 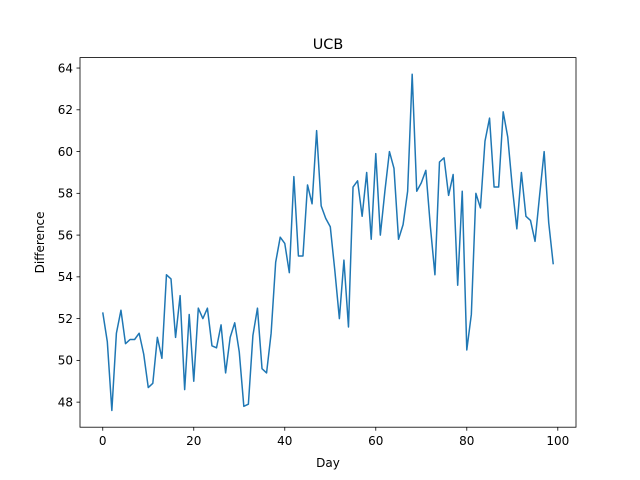 I want to click on y-tick-label: 62, so click(x=65, y=110).